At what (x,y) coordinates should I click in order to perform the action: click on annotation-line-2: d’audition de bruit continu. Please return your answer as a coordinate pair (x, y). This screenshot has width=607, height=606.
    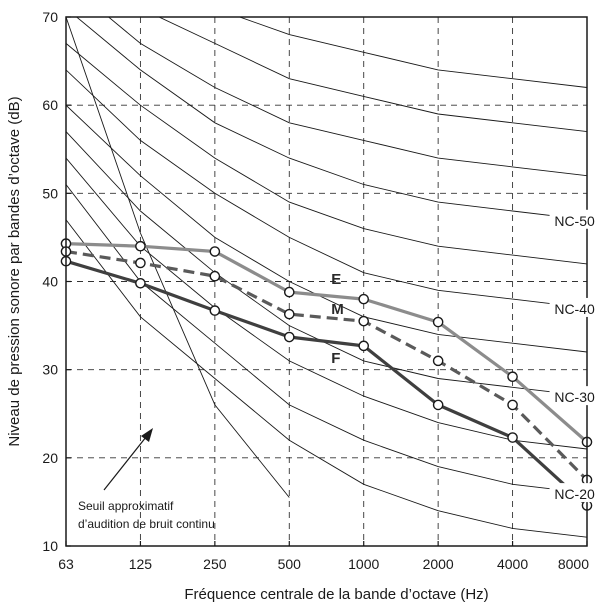
    Looking at the image, I should click on (146, 524).